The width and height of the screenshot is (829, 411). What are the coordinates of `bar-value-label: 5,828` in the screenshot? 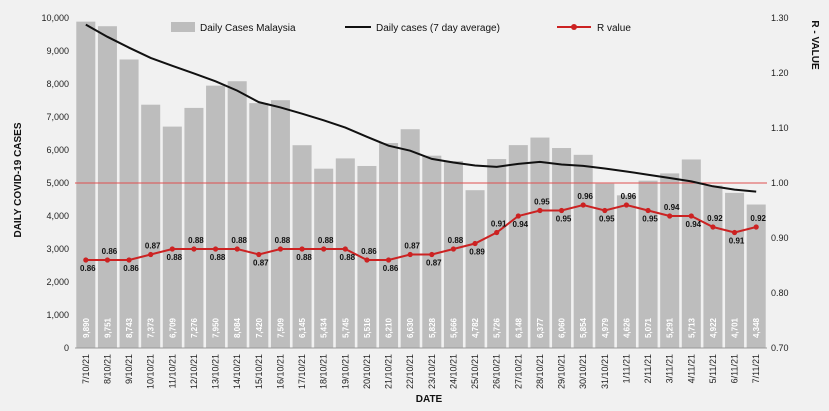 It's located at (432, 327).